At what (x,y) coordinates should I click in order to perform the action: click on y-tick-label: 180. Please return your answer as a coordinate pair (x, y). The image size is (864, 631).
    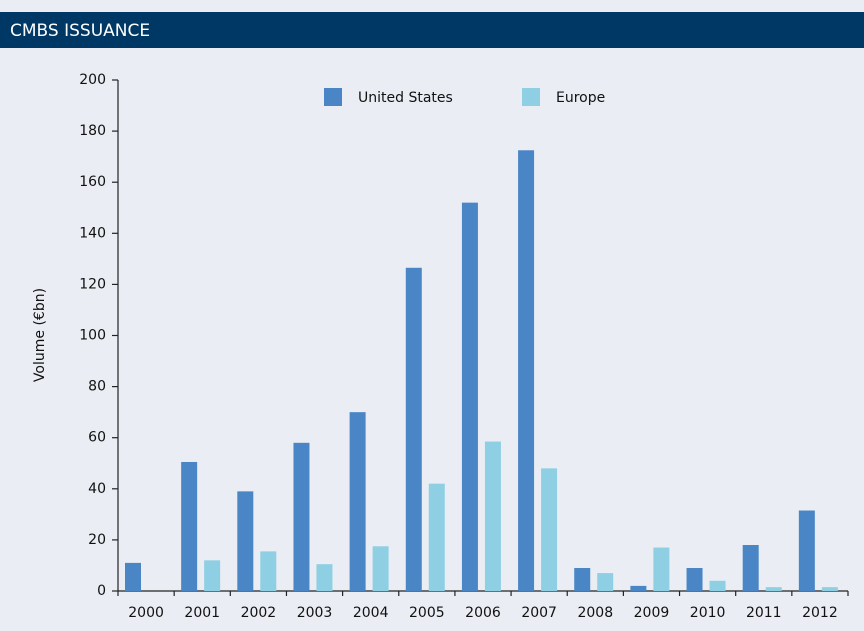
    Looking at the image, I should click on (92, 131).